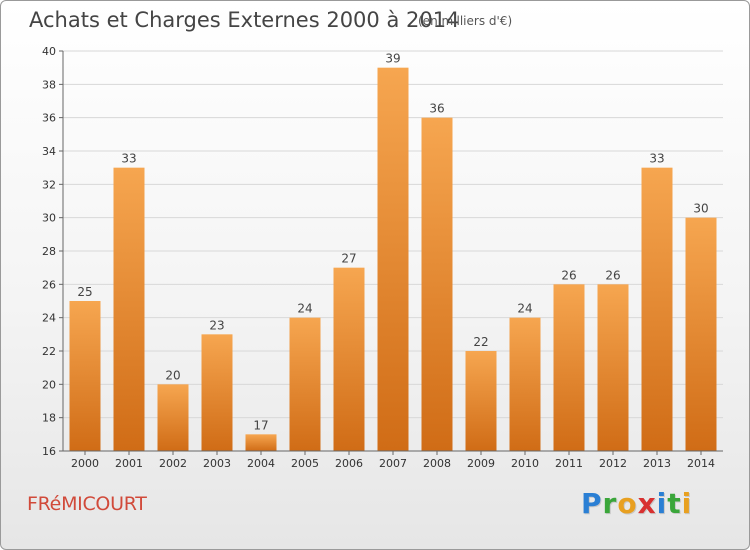 The width and height of the screenshot is (750, 550). What do you see at coordinates (700, 209) in the screenshot?
I see `bar-value-label: 30` at bounding box center [700, 209].